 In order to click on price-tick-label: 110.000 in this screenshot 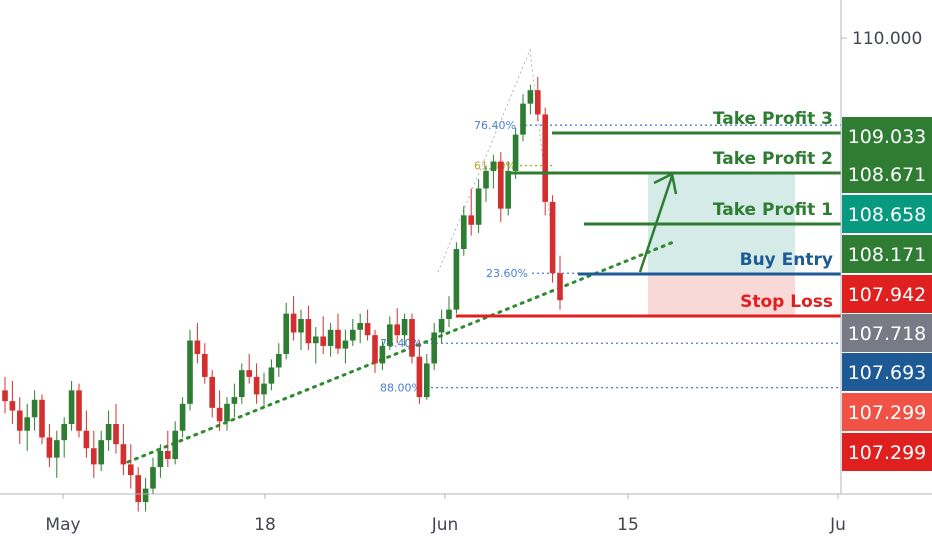, I will do `click(887, 39)`.